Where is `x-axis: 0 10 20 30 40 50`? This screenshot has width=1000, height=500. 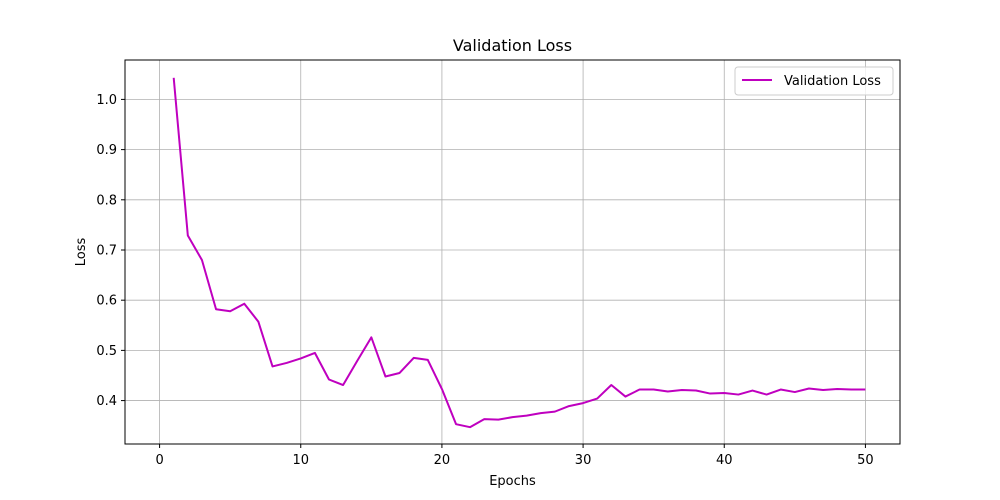 x-axis: 0 10 20 30 40 50 is located at coordinates (514, 456).